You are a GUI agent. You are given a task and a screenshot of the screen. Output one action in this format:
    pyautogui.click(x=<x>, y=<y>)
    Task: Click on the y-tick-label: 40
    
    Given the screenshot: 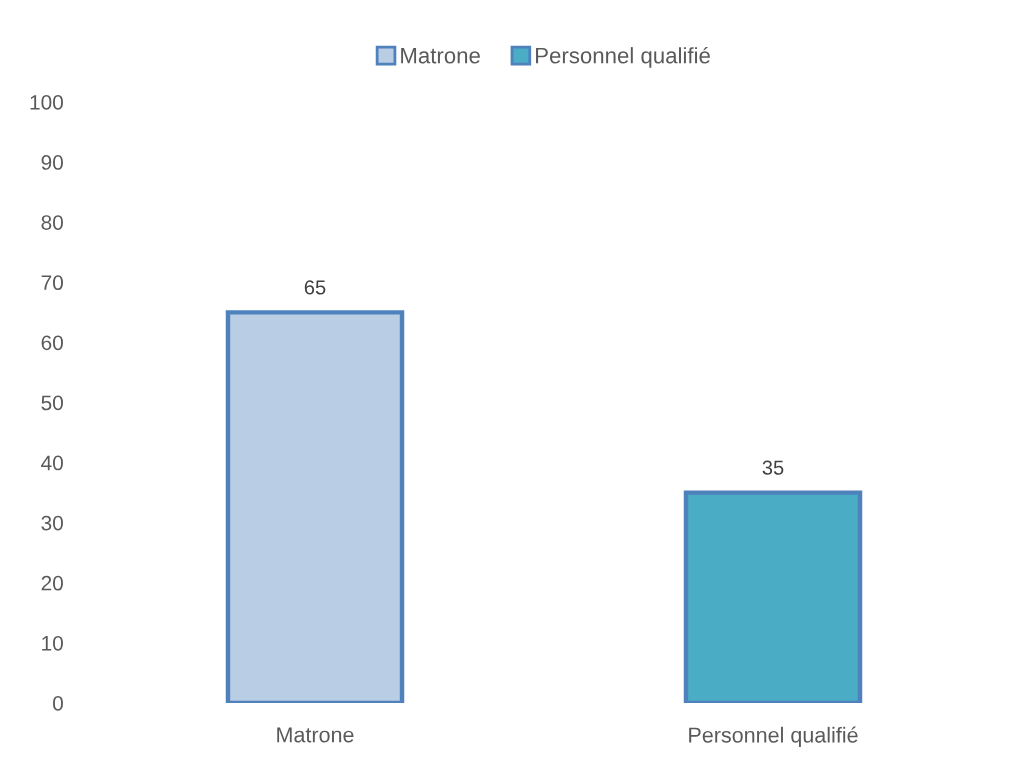 What is the action you would take?
    pyautogui.click(x=52, y=463)
    